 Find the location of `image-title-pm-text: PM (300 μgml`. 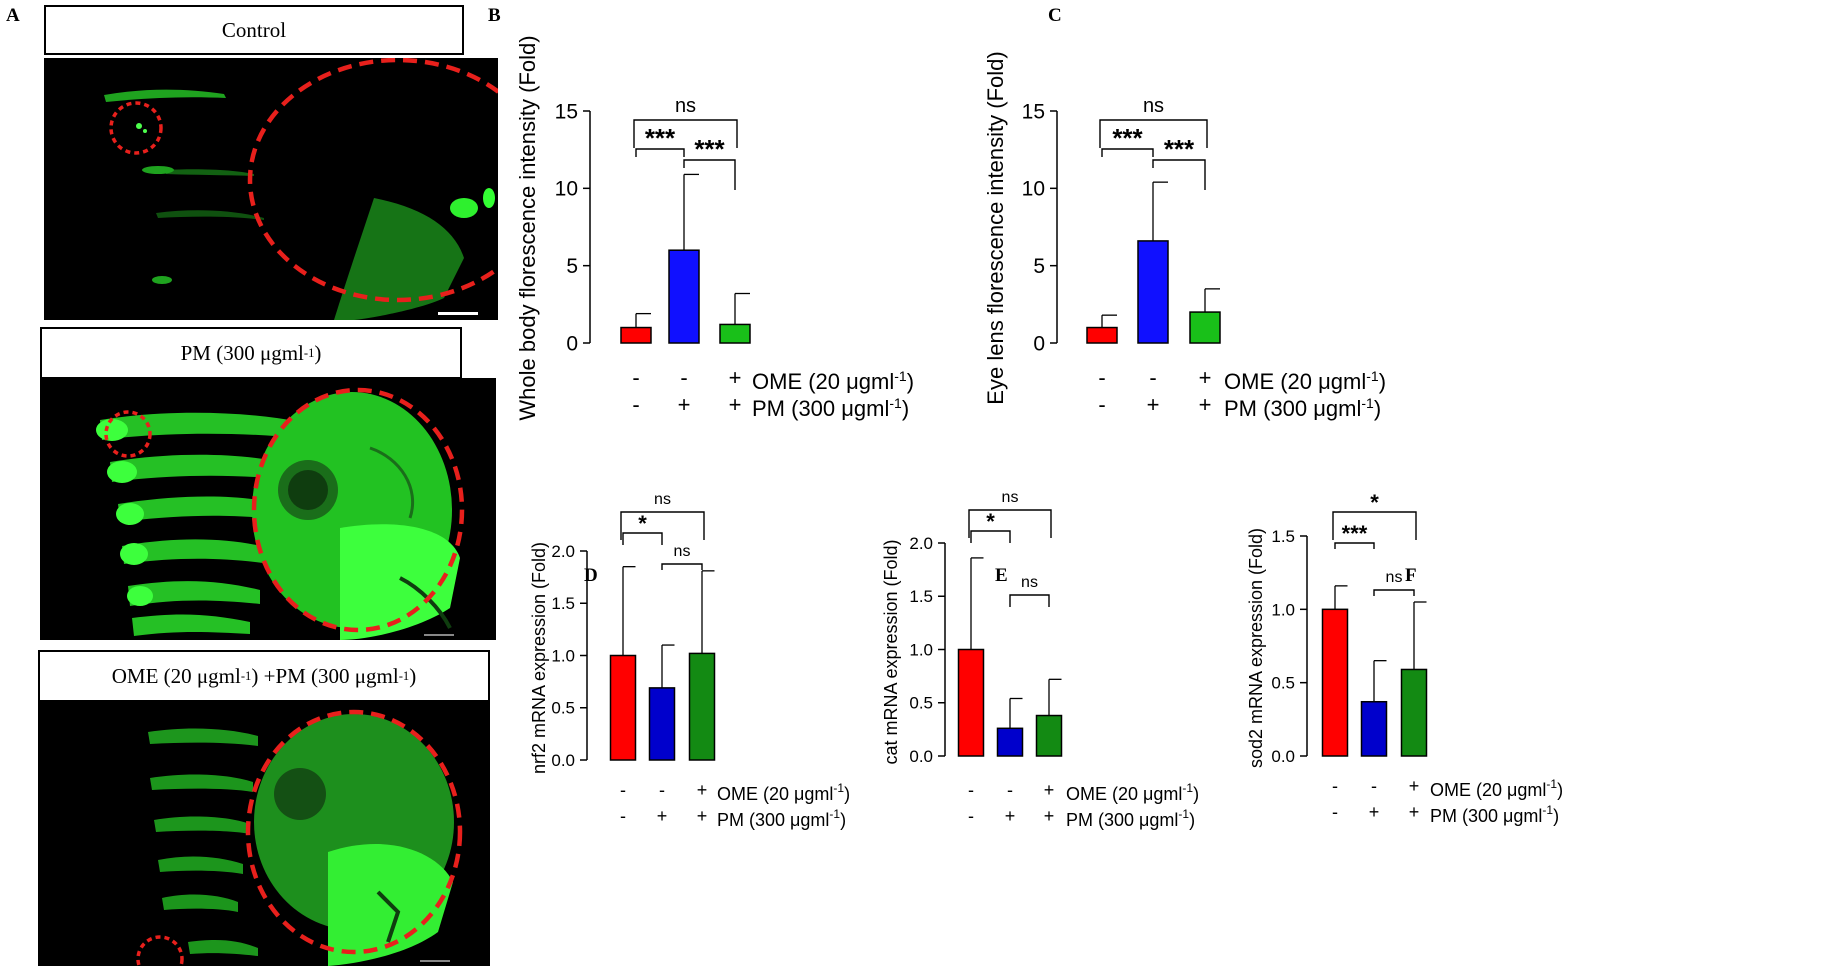

image-title-pm-text: PM (300 μgml is located at coordinates (242, 352).